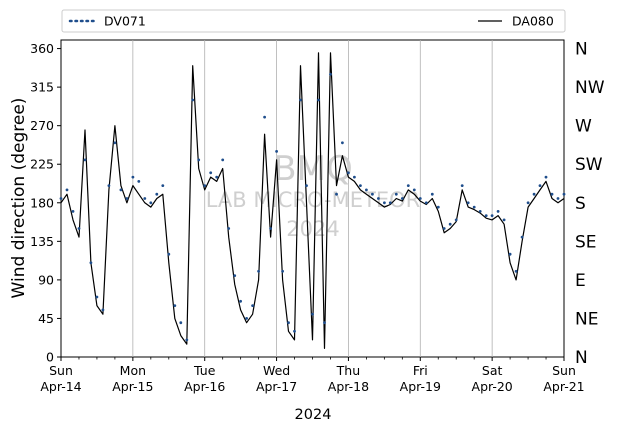  Describe the element at coordinates (60, 386) in the screenshot. I see `x-tick-label-date: Apr-14` at that location.